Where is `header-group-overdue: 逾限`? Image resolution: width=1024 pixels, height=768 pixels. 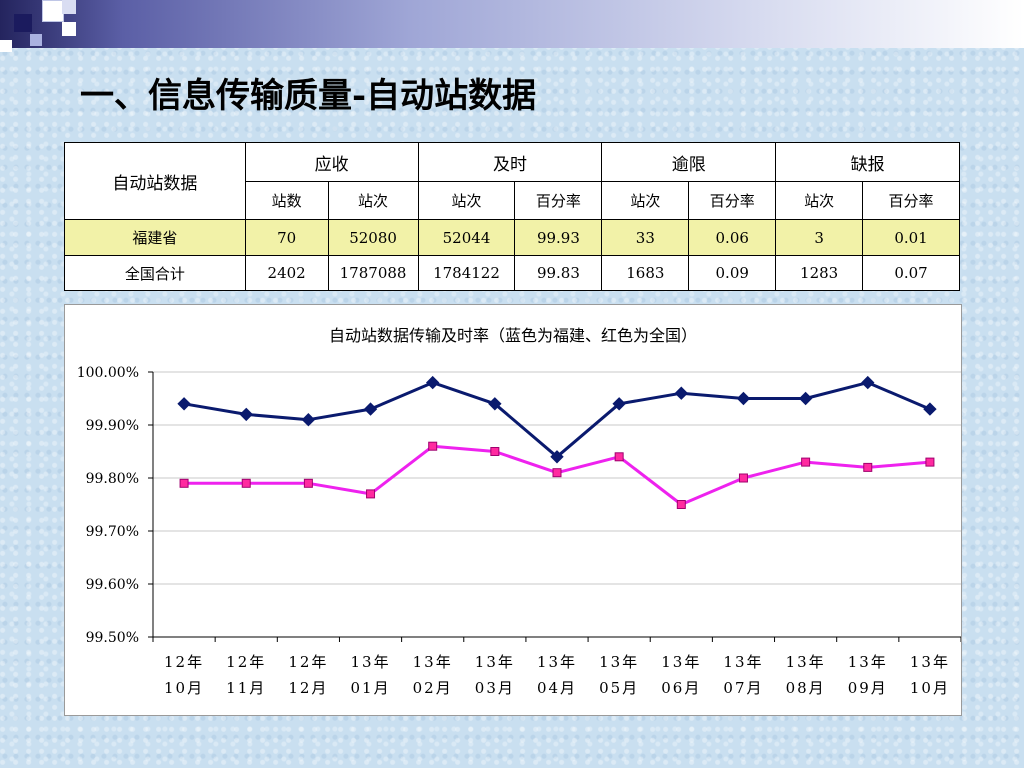 header-group-overdue: 逾限 is located at coordinates (689, 162).